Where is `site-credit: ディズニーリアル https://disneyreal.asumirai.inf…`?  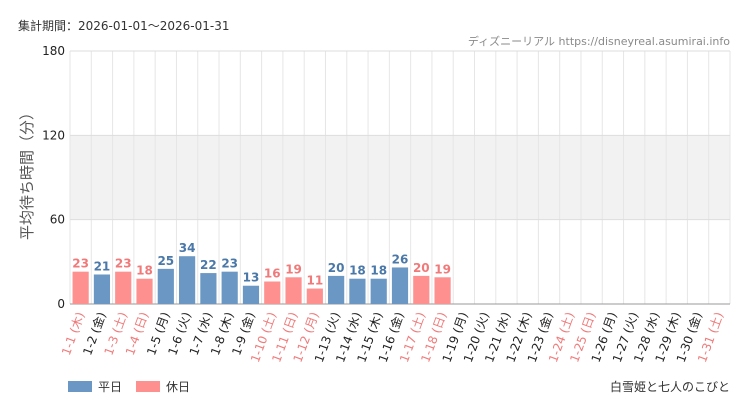
site-credit: ディズニーリアル https://disneyreal.asumirai.inf… is located at coordinates (598, 41).